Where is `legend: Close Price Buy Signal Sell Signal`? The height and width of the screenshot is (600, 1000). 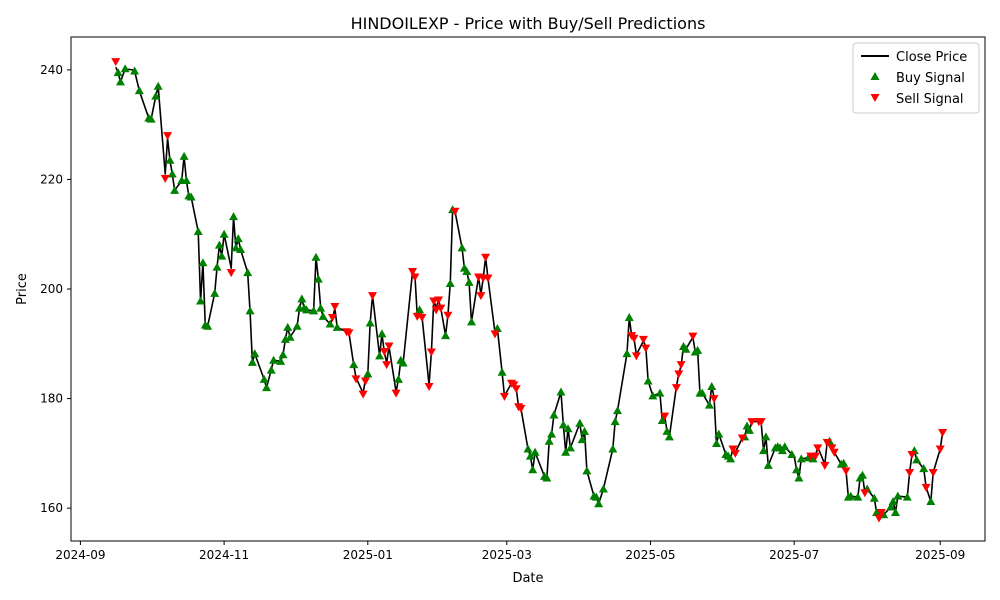
legend: Close Price Buy Signal Sell Signal is located at coordinates (916, 78).